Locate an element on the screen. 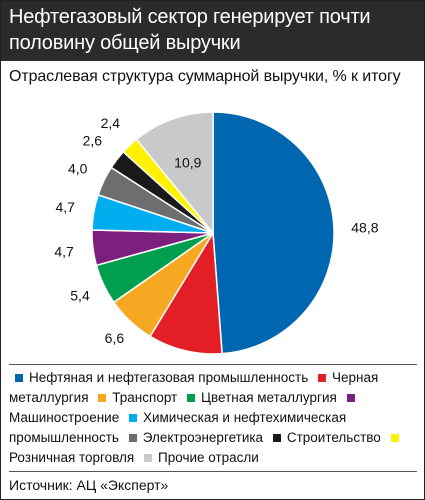  slice-value-label: 10,9 is located at coordinates (187, 162).